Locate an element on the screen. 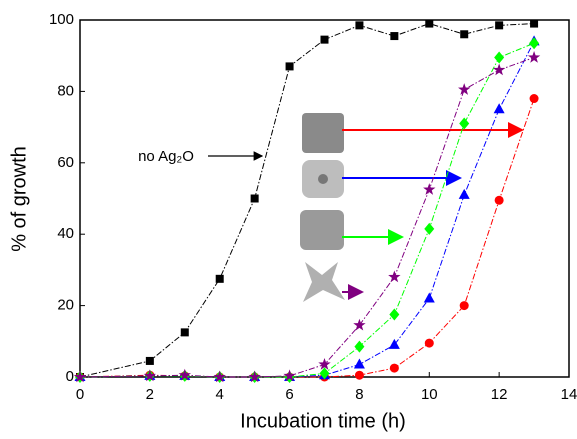 This screenshot has height=439, width=577. x-tick-label: 4 is located at coordinates (220, 394).